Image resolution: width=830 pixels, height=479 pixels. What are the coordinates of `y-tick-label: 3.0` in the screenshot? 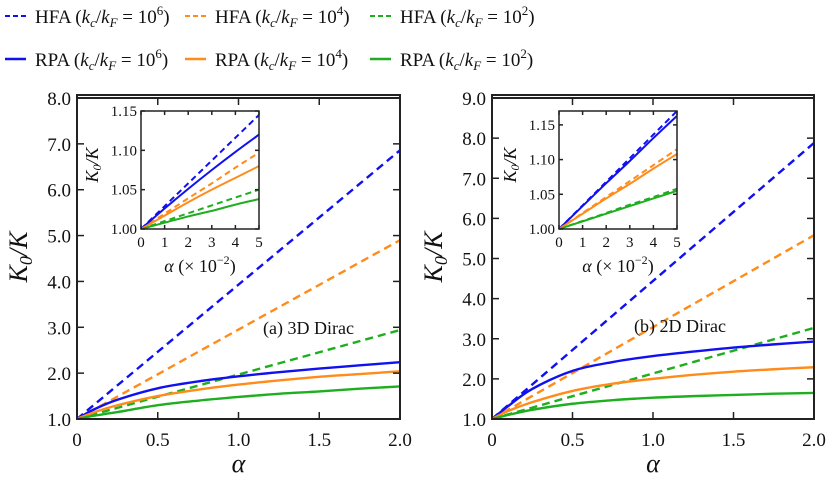 It's located at (59, 328).